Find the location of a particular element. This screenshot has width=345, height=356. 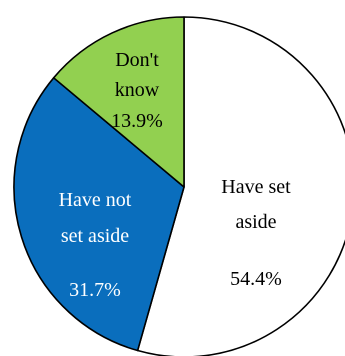

slice-label-2-line-0: Don't is located at coordinates (137, 60).